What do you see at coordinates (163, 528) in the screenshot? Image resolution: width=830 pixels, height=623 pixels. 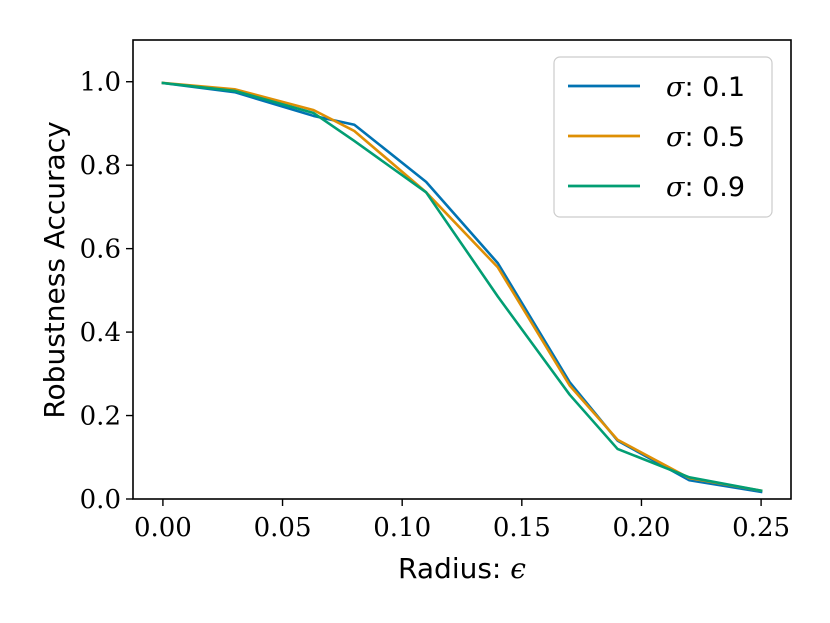 I see `x-tick-label: 0.00` at bounding box center [163, 528].